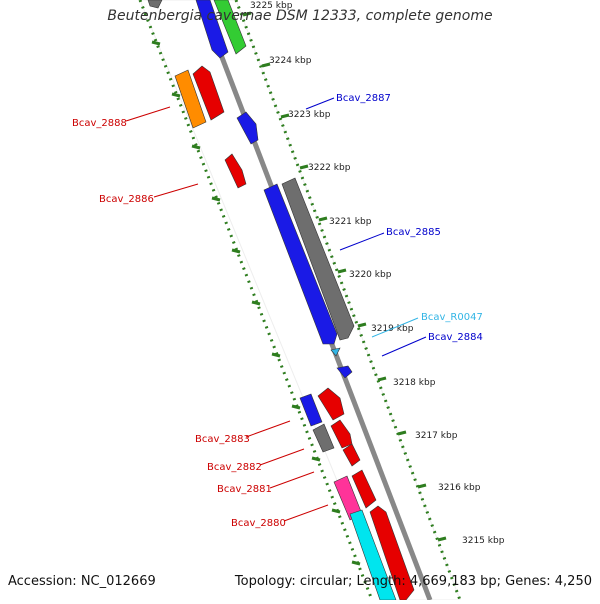  What do you see at coordinates (329, 168) in the screenshot?
I see `scale-label: 3222 kbp` at bounding box center [329, 168].